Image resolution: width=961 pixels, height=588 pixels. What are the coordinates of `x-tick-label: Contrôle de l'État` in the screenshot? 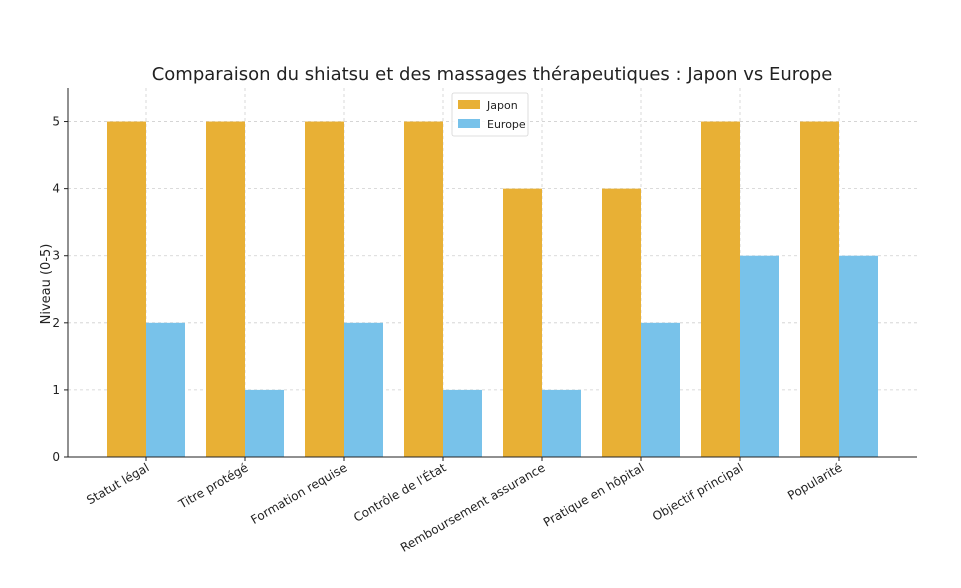 It's located at (400, 491).